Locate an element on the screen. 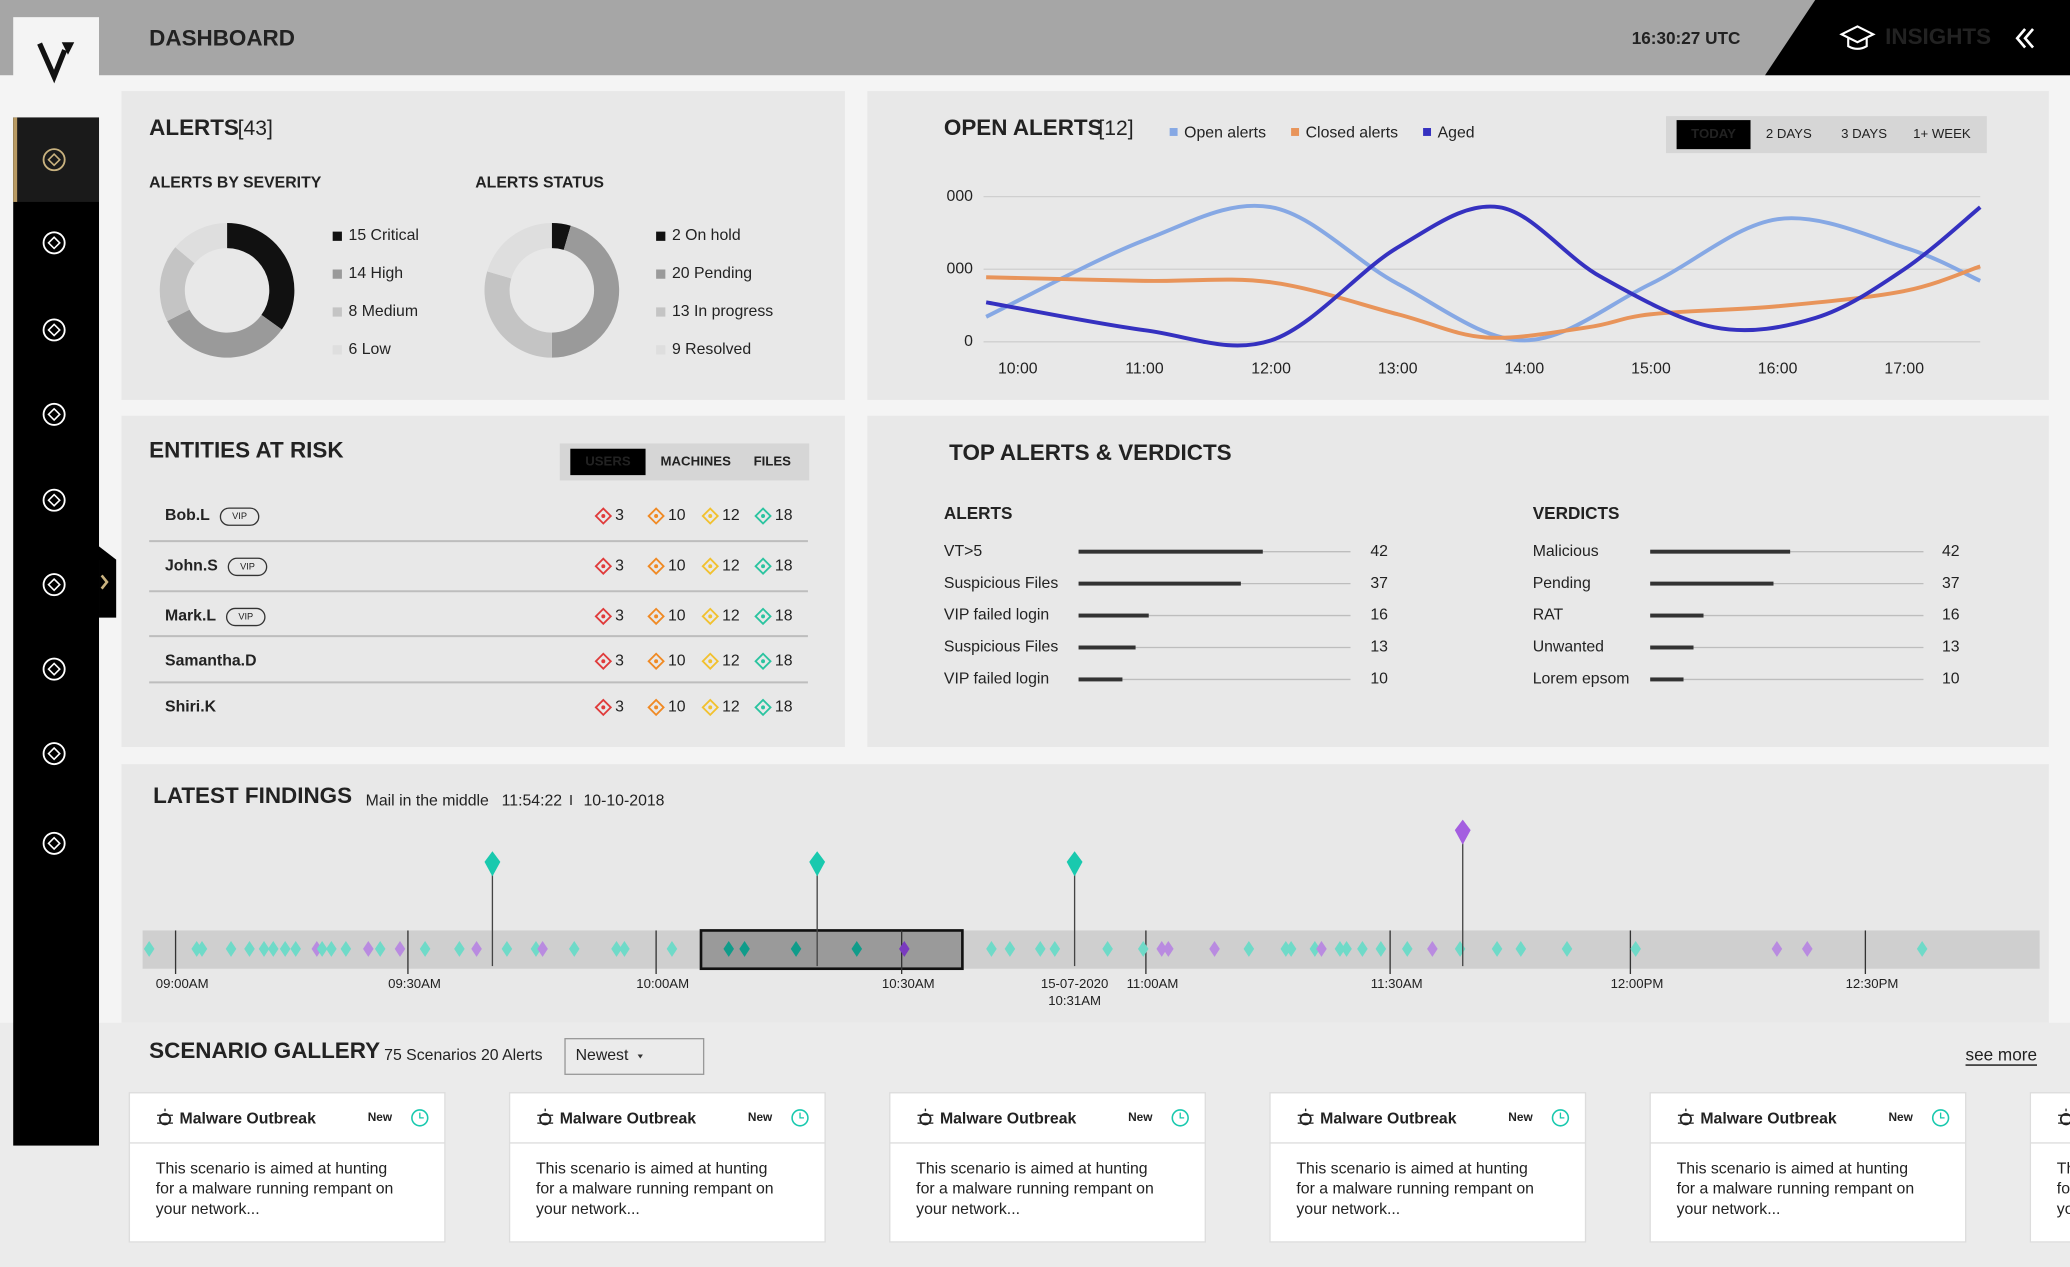  legend-label: Low is located at coordinates (377, 349).